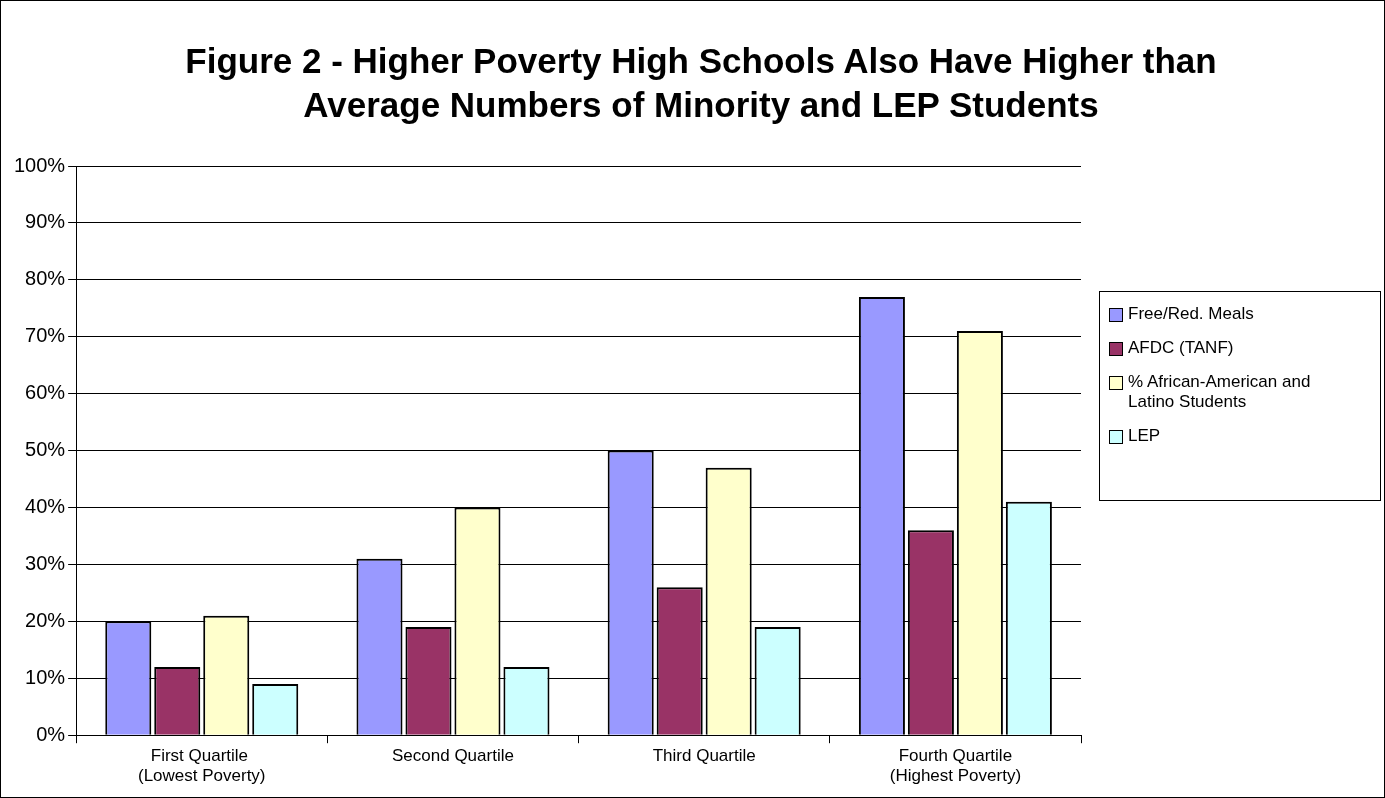 Image resolution: width=1385 pixels, height=798 pixels. Describe the element at coordinates (955, 766) in the screenshot. I see `x-tick-label: Fourth Quartile (Highest Poverty)` at that location.